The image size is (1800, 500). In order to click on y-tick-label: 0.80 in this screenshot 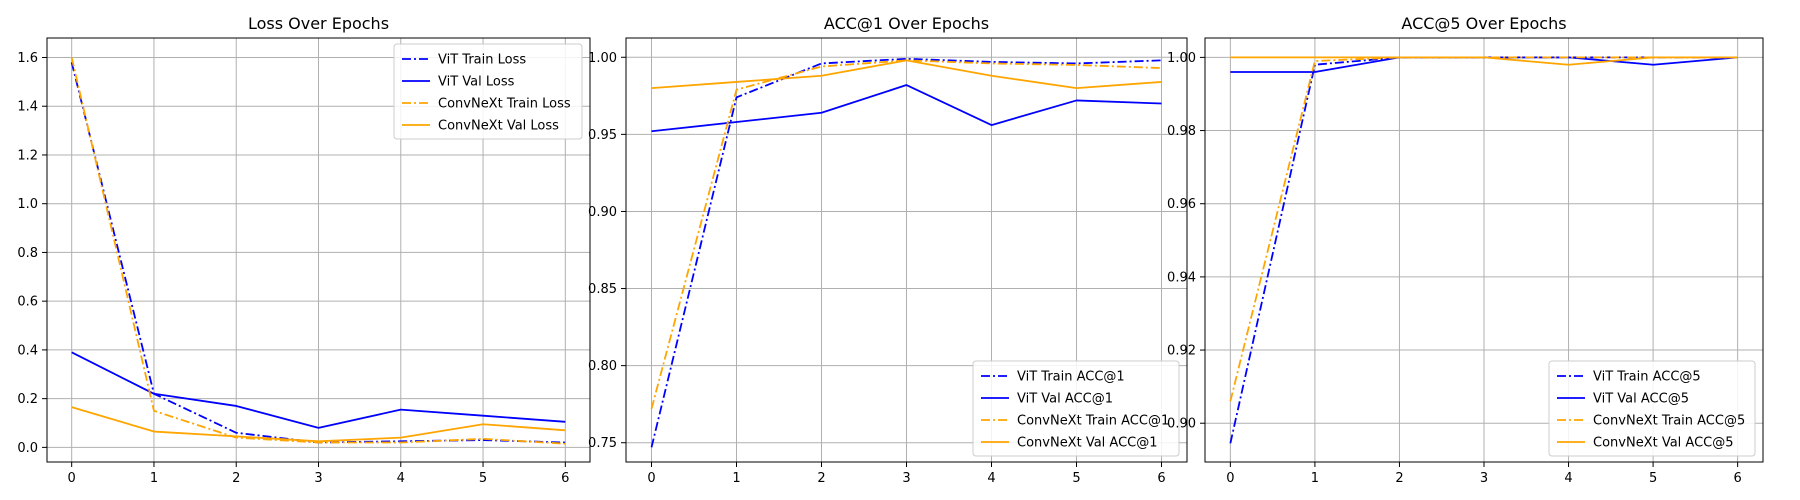, I will do `click(602, 366)`.